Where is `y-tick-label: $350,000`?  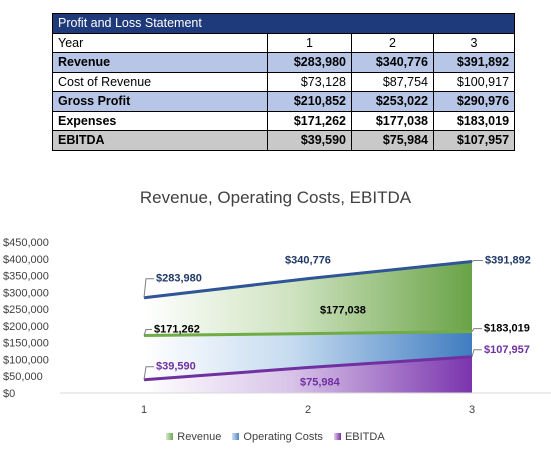
y-tick-label: $350,000 is located at coordinates (26, 277).